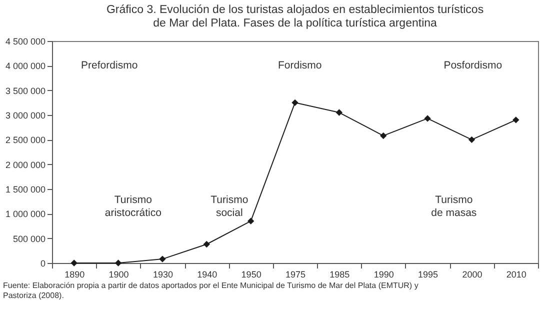 The width and height of the screenshot is (551, 322). I want to click on annotation: Posfordismo, so click(473, 66).